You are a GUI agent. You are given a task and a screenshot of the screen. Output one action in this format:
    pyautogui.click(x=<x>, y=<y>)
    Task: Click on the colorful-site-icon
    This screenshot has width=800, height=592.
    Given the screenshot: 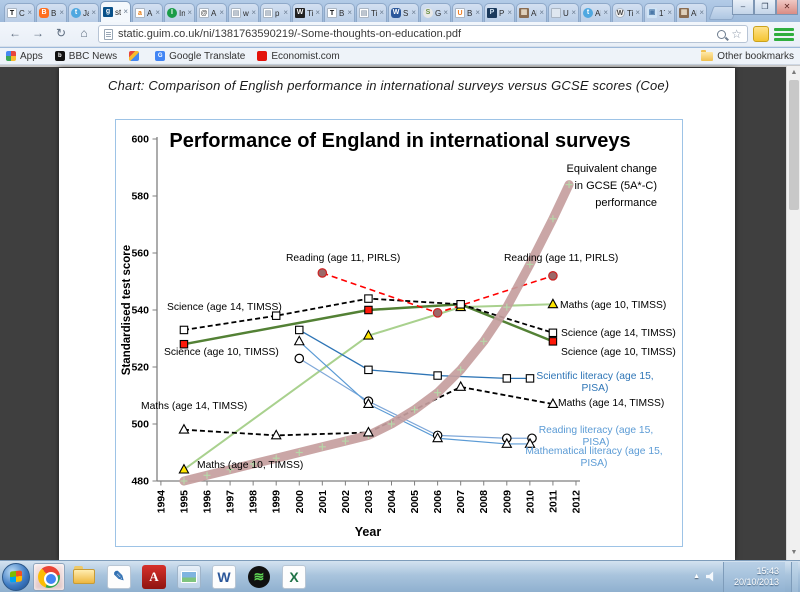 What is the action you would take?
    pyautogui.click(x=134, y=56)
    